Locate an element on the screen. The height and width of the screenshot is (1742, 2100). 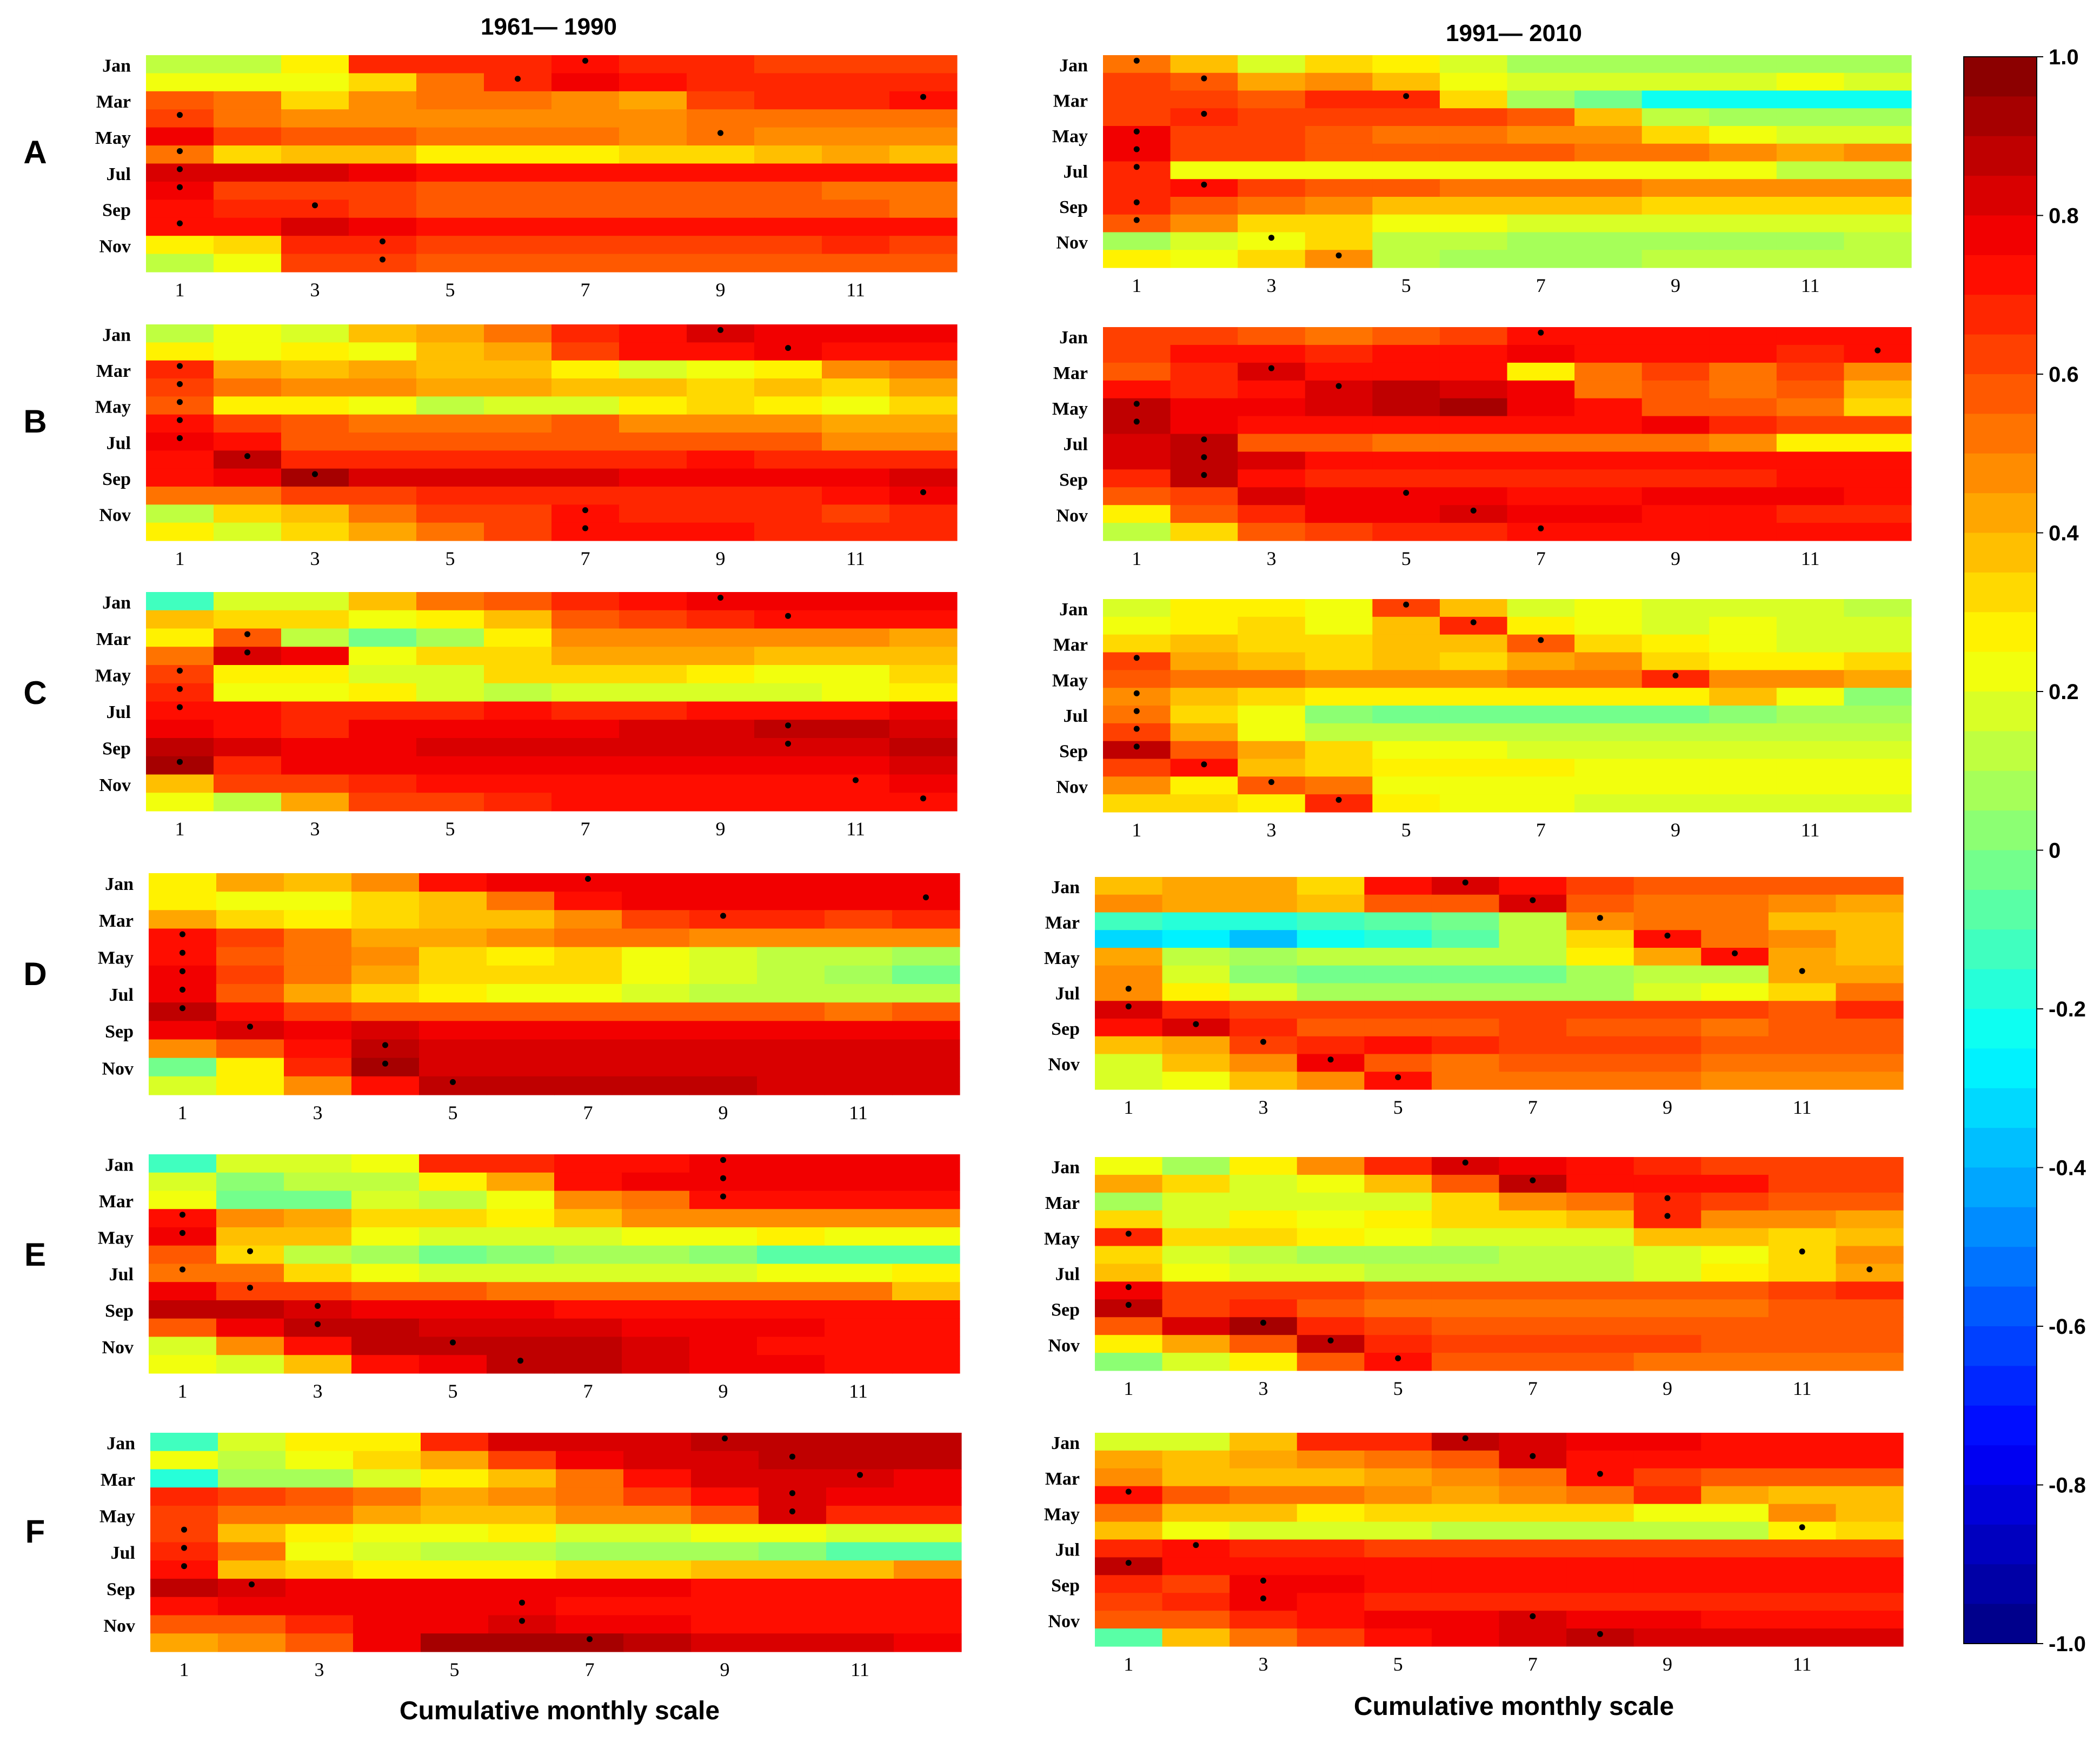
month-label: Jan is located at coordinates (1074, 338).